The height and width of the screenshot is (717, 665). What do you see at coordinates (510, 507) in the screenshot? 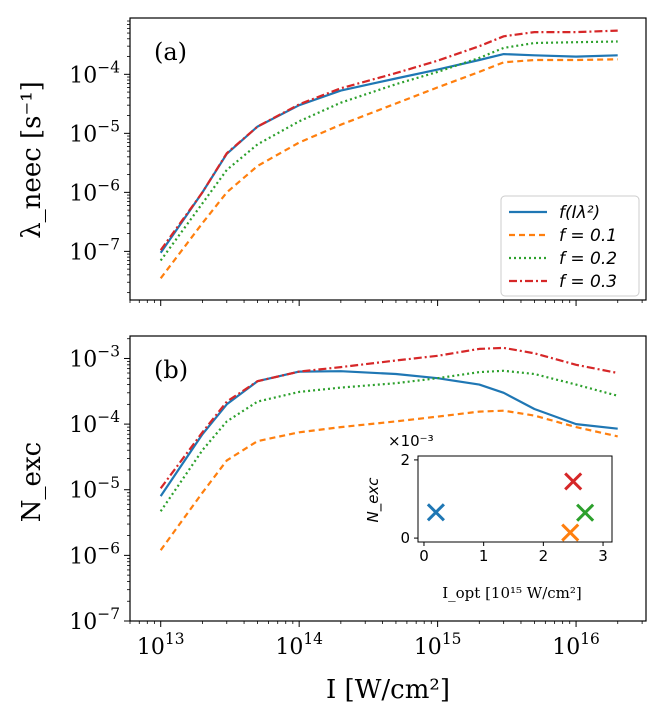
I see `inset-marks` at bounding box center [510, 507].